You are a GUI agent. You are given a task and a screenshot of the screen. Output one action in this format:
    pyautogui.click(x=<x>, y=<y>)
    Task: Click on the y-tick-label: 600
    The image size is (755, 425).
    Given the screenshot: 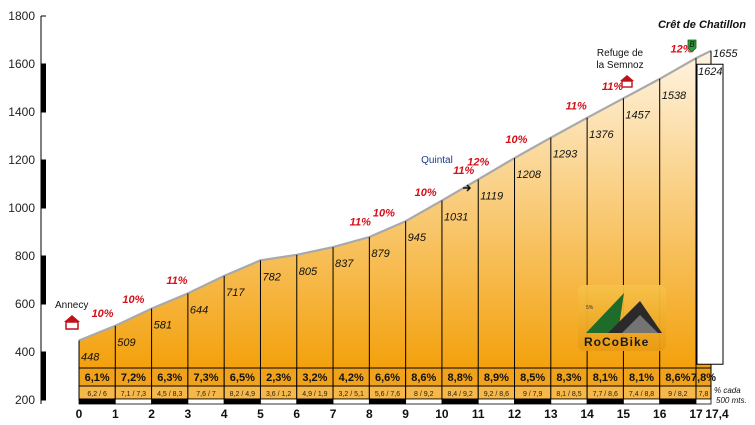 What is the action you would take?
    pyautogui.click(x=25, y=304)
    